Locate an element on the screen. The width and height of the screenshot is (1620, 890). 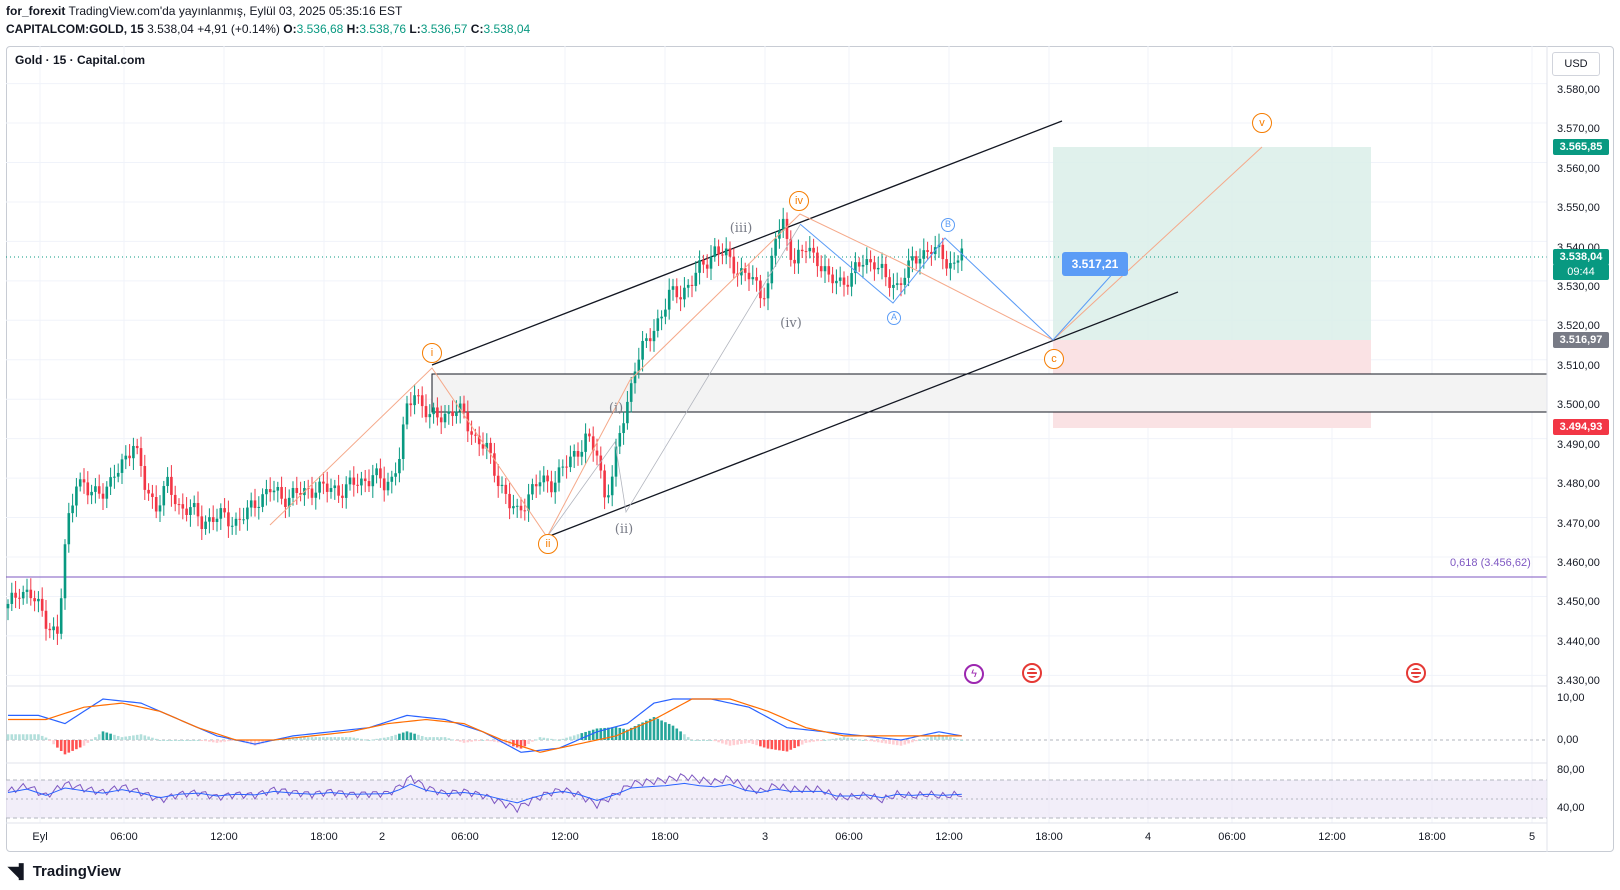
price-tick: 3.510,00 is located at coordinates (1578, 366).